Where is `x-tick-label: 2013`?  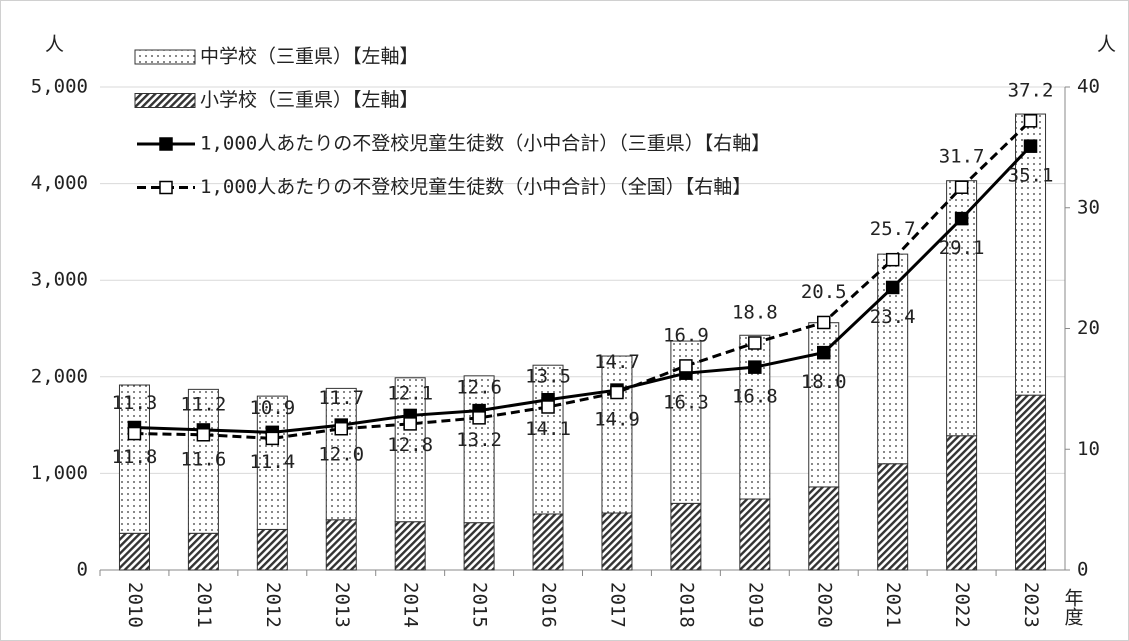 x-tick-label: 2013 is located at coordinates (342, 605).